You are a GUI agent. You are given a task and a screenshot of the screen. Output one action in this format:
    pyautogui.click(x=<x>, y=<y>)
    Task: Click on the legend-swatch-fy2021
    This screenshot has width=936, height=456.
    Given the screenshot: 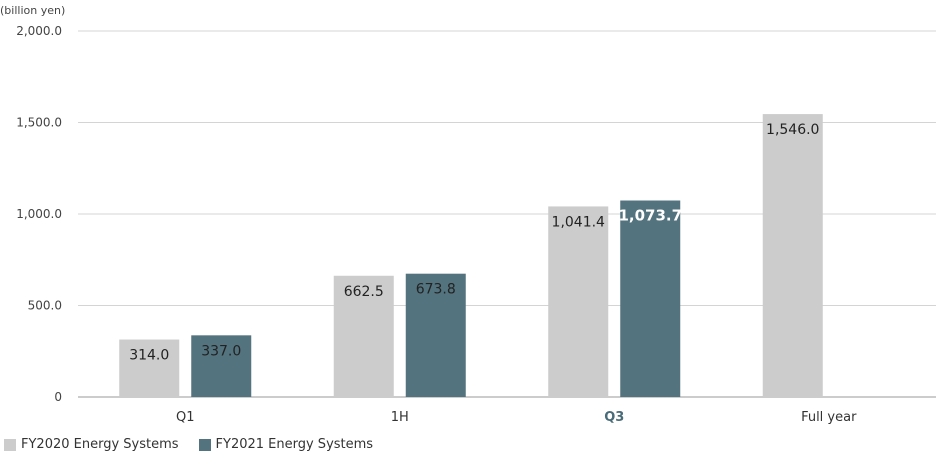 What is the action you would take?
    pyautogui.click(x=204, y=444)
    